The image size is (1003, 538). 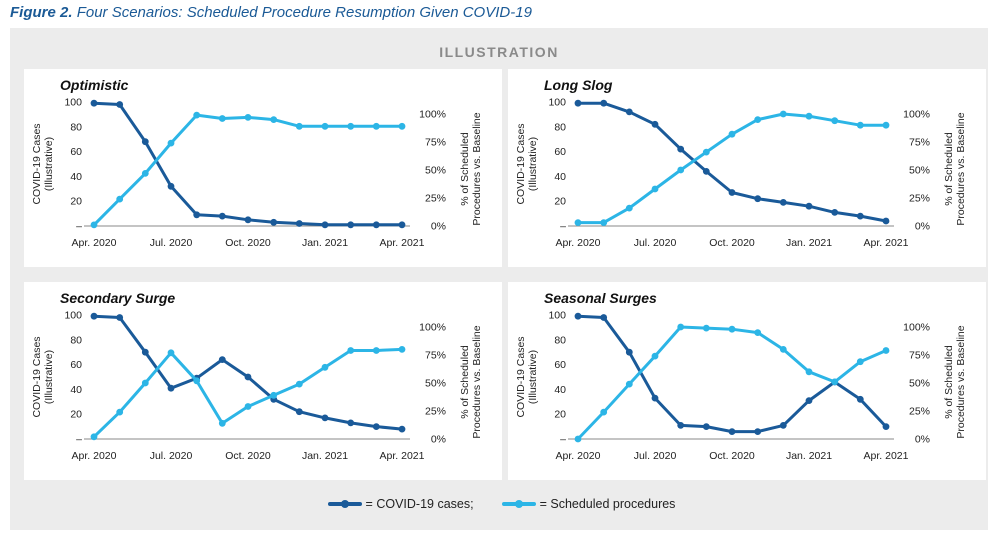 What do you see at coordinates (37, 376) in the screenshot?
I see `left-axis-title: COVID-19 Cases` at bounding box center [37, 376].